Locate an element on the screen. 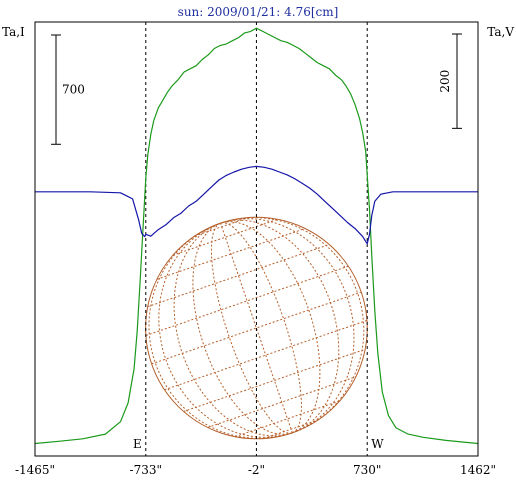 This screenshot has width=516, height=481. x-tick-label: -1465" is located at coordinates (35, 470).